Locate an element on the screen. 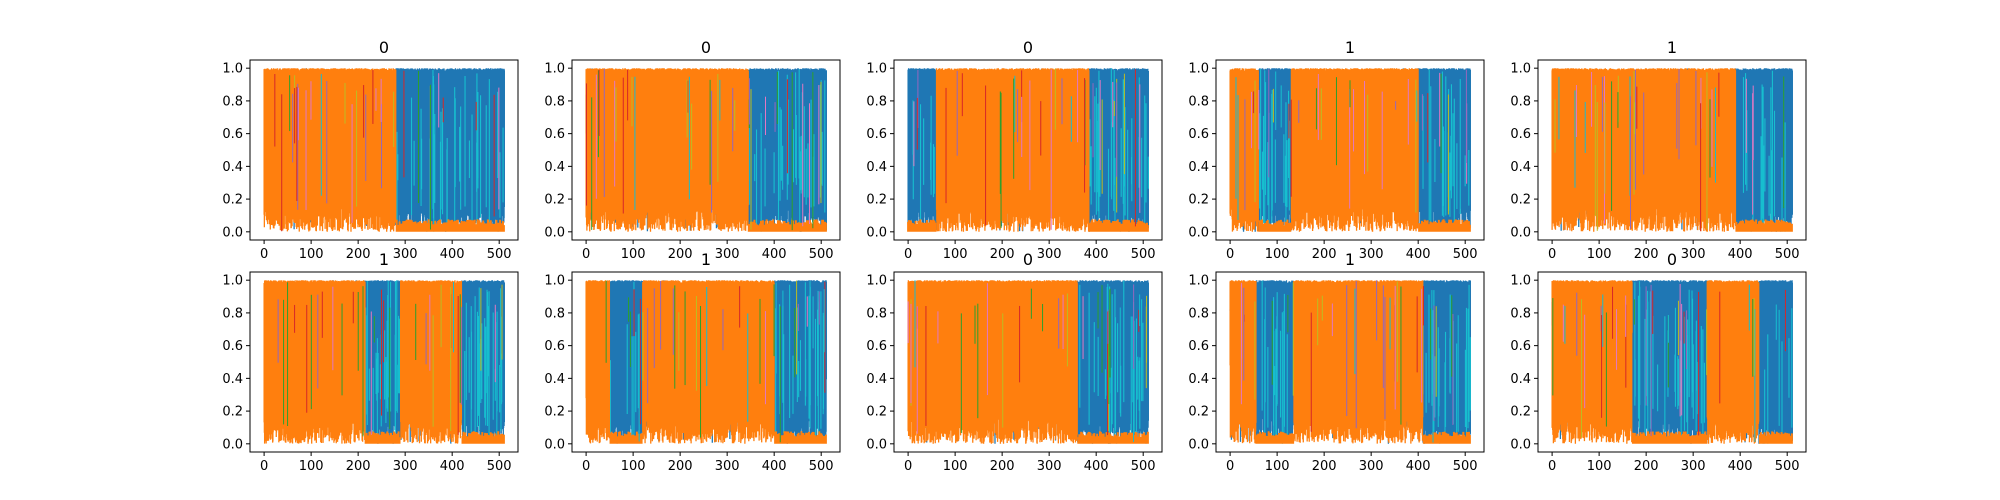 The width and height of the screenshot is (2000, 500). subplot-1: 0 0 100 200 300 400 500 0.0 0.2 0.4 0.6 0.8 1.0 is located at coordinates (692, 150).